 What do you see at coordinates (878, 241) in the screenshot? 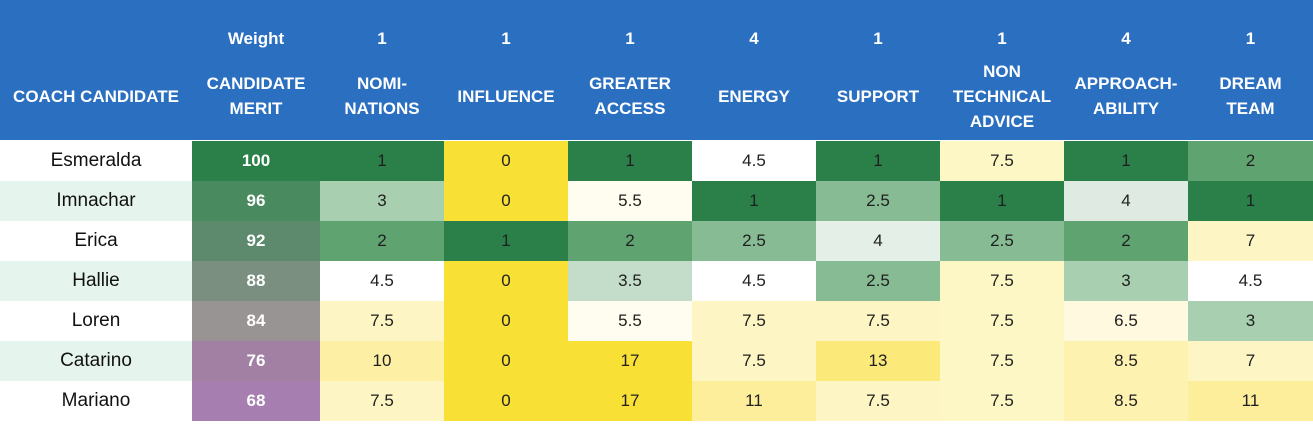
I see `score-cell-support: 4` at bounding box center [878, 241].